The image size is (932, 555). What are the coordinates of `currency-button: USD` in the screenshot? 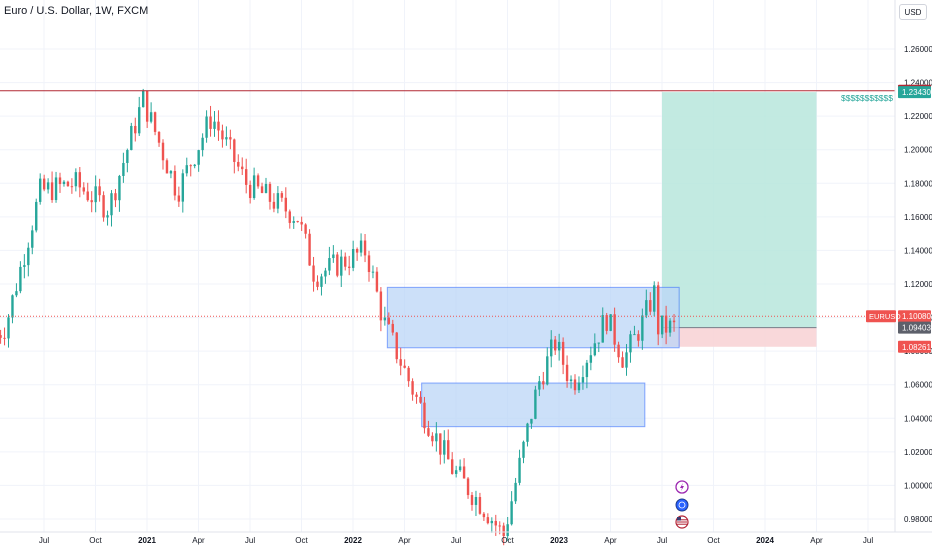 It's located at (913, 12).